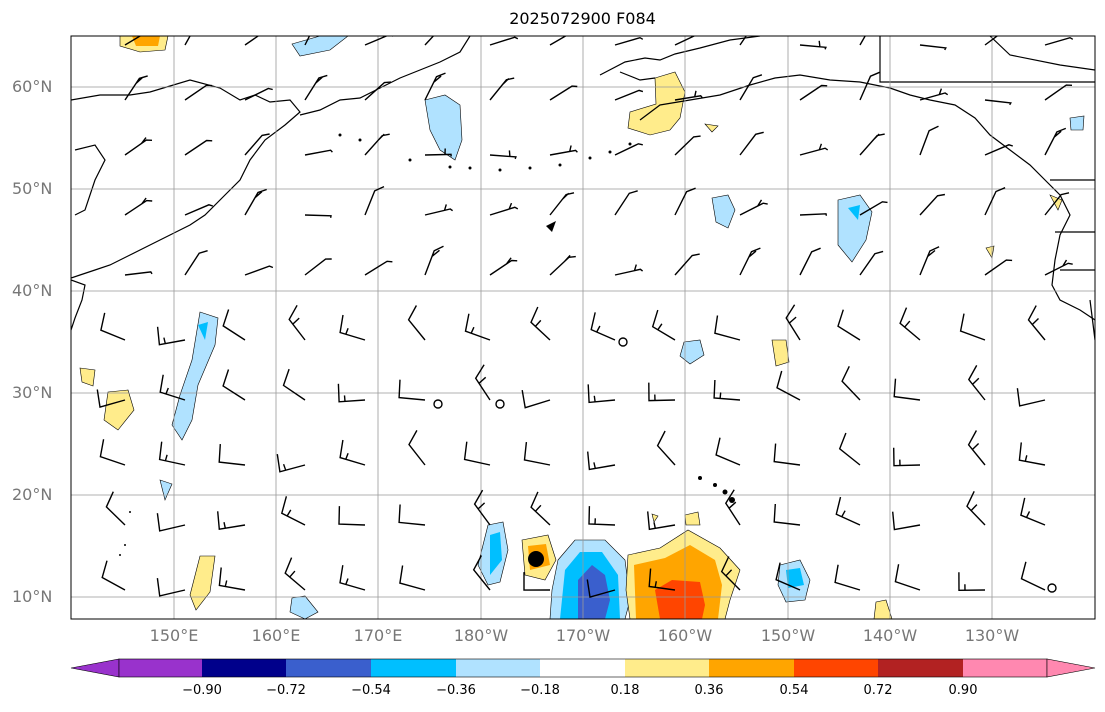  I want to click on pennant-marker, so click(551, 226).